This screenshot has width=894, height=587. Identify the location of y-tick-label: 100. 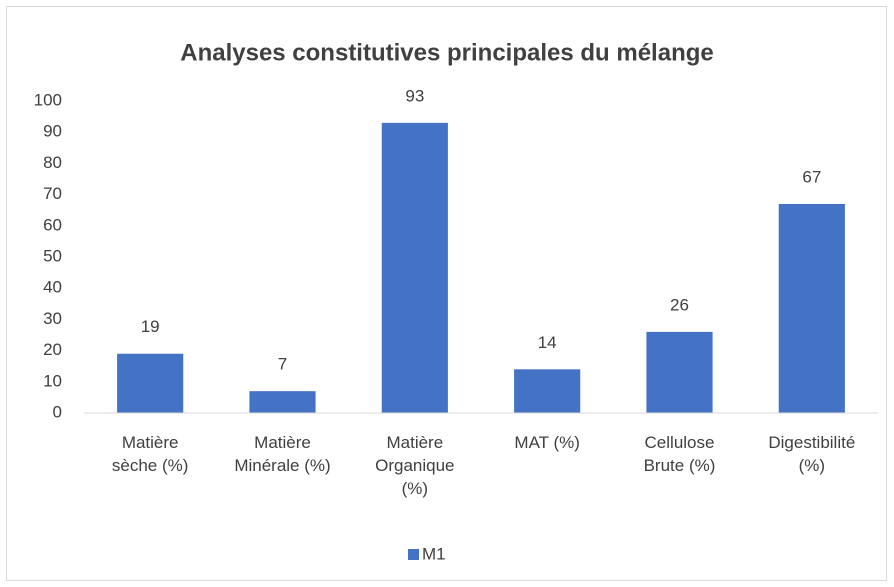
(48, 99).